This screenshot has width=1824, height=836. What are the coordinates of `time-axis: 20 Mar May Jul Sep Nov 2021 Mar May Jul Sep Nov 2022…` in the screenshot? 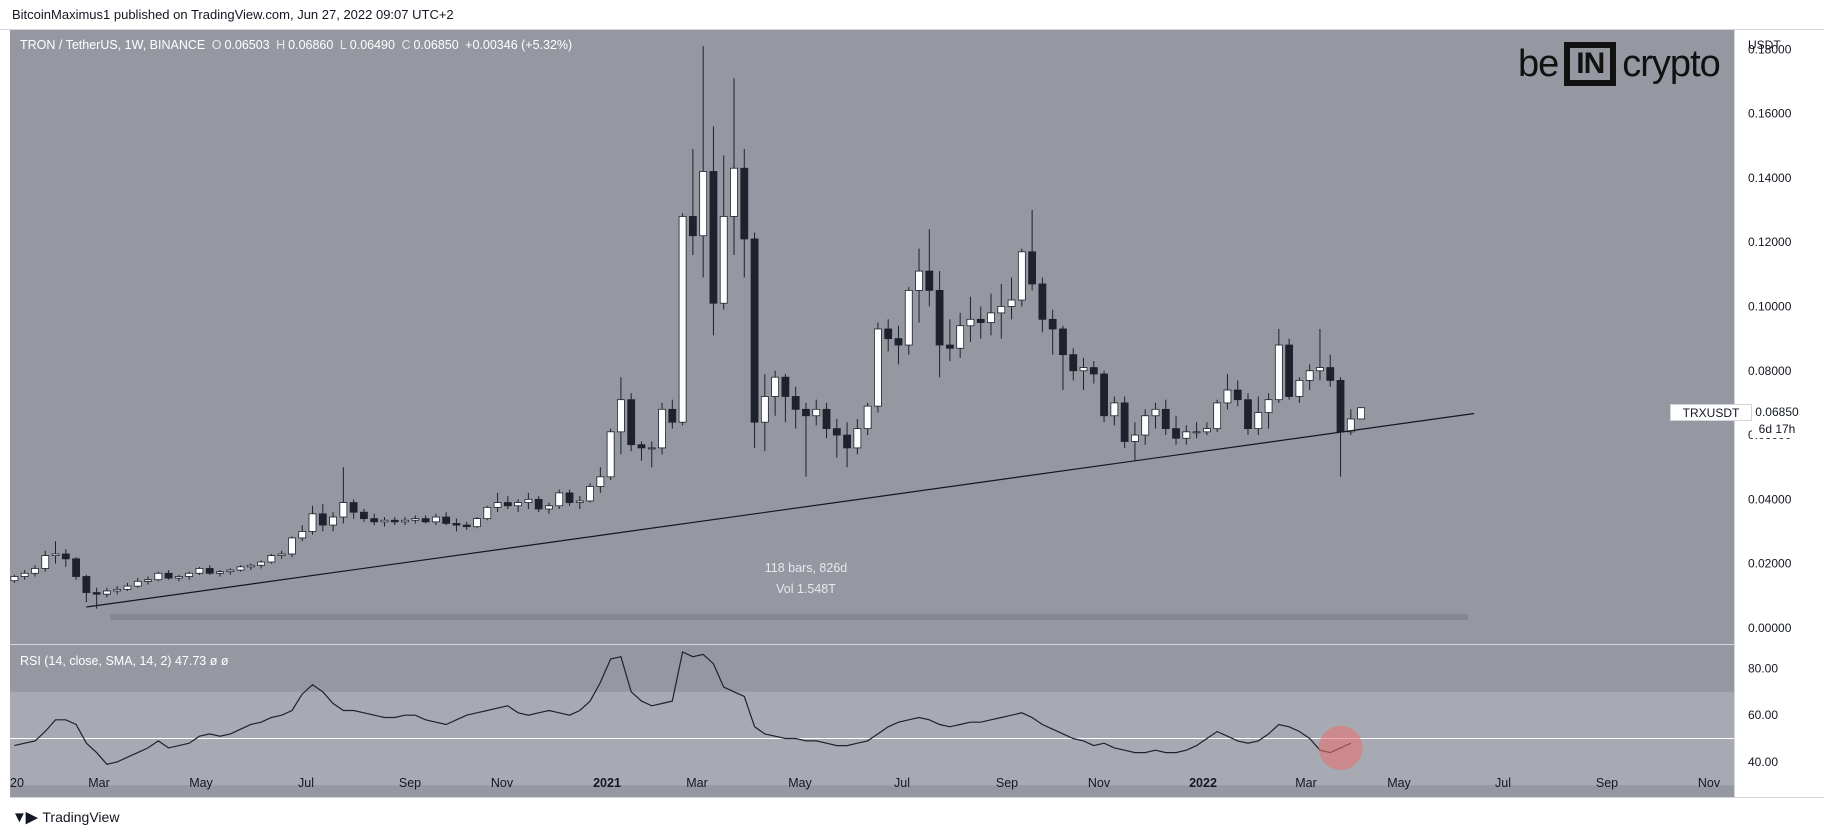 It's located at (865, 783).